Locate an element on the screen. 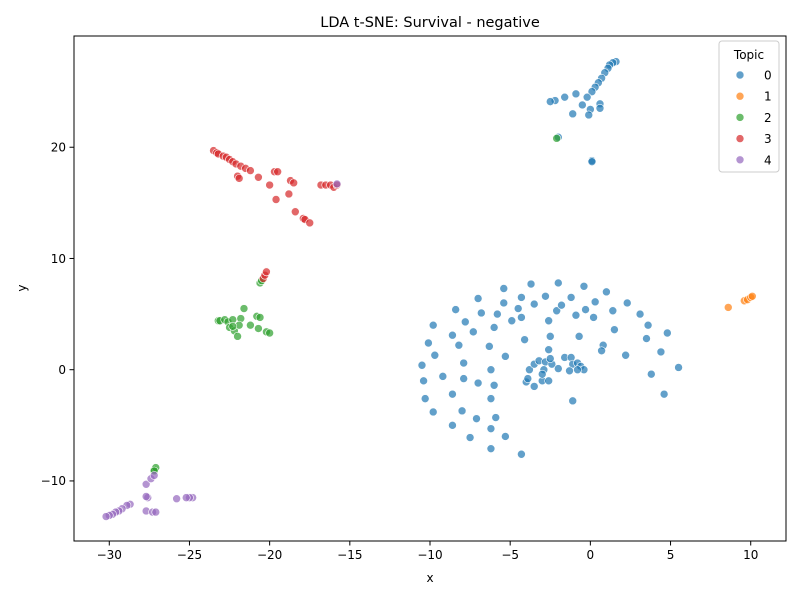 The image size is (800, 600). y-tick-label: −10 is located at coordinates (53, 481).